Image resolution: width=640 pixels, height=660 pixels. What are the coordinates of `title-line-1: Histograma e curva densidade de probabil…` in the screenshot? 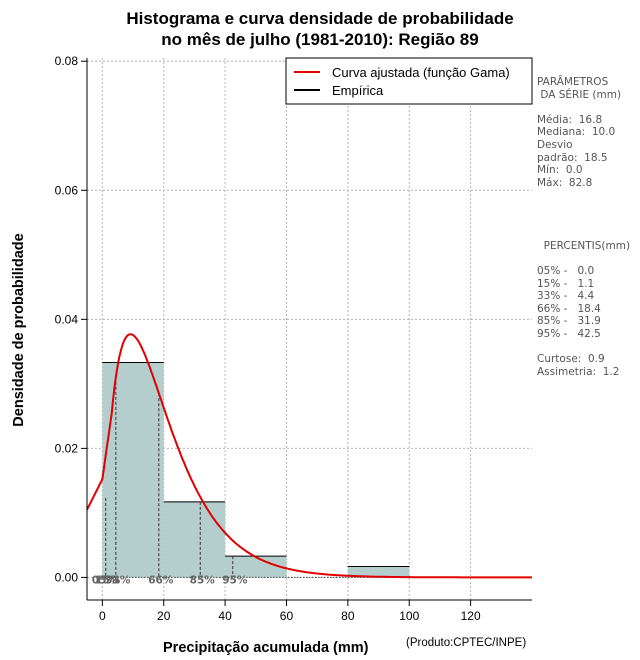 It's located at (320, 18).